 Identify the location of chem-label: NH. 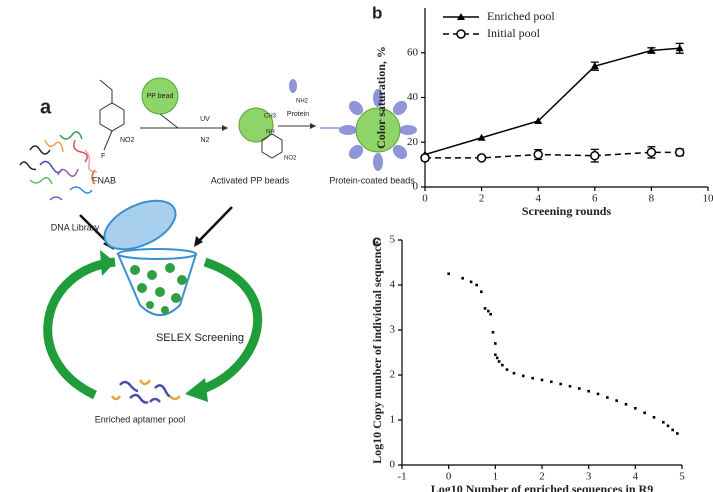
(270, 133).